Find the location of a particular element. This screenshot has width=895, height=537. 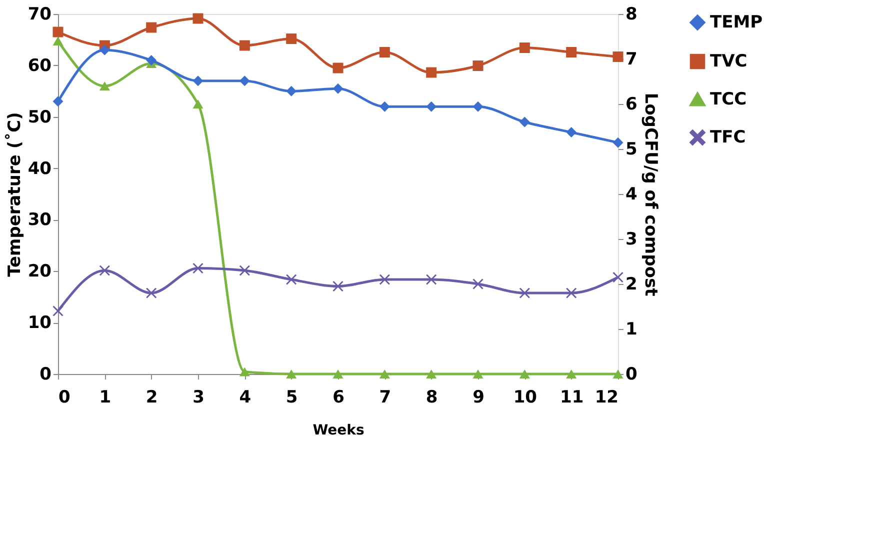

y-axis-title: Temperature (˚C) is located at coordinates (14, 194).